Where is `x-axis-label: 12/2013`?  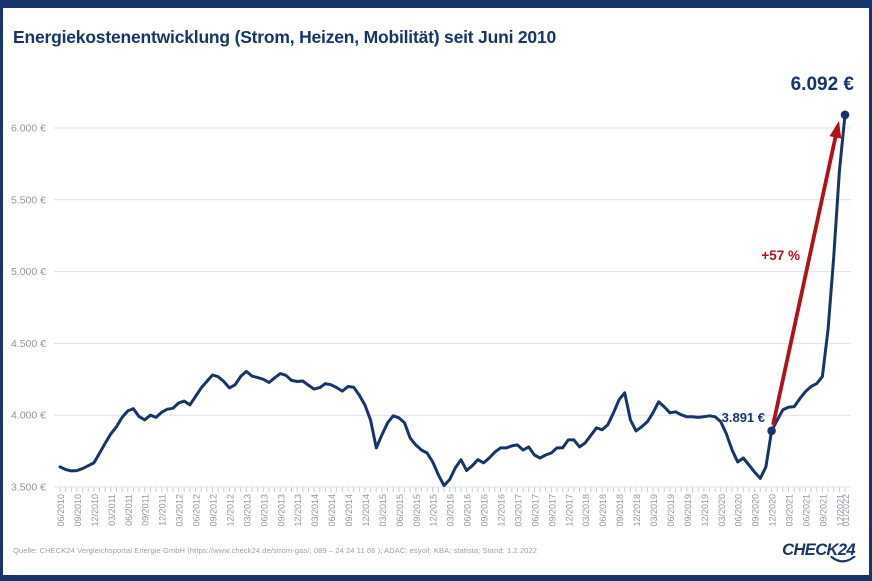 x-axis-label: 12/2013 is located at coordinates (298, 510).